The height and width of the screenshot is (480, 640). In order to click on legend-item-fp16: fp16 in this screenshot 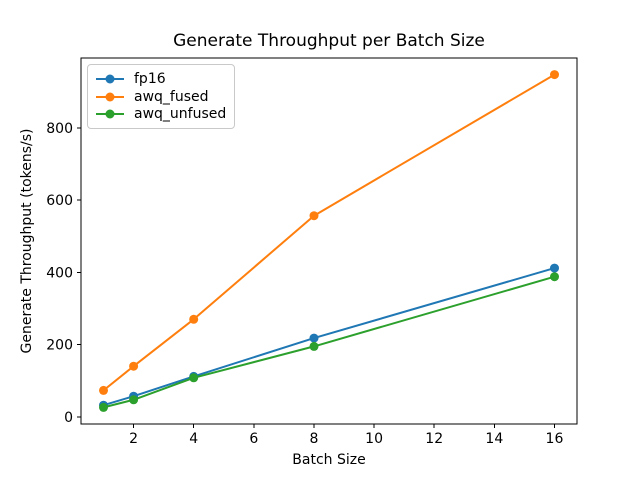, I will do `click(161, 79)`.